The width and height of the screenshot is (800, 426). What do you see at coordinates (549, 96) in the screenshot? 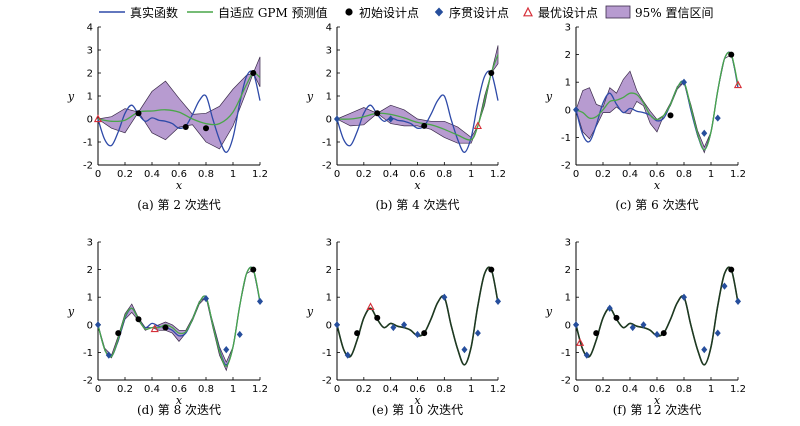
I see `y-axis-label: y` at bounding box center [549, 96].